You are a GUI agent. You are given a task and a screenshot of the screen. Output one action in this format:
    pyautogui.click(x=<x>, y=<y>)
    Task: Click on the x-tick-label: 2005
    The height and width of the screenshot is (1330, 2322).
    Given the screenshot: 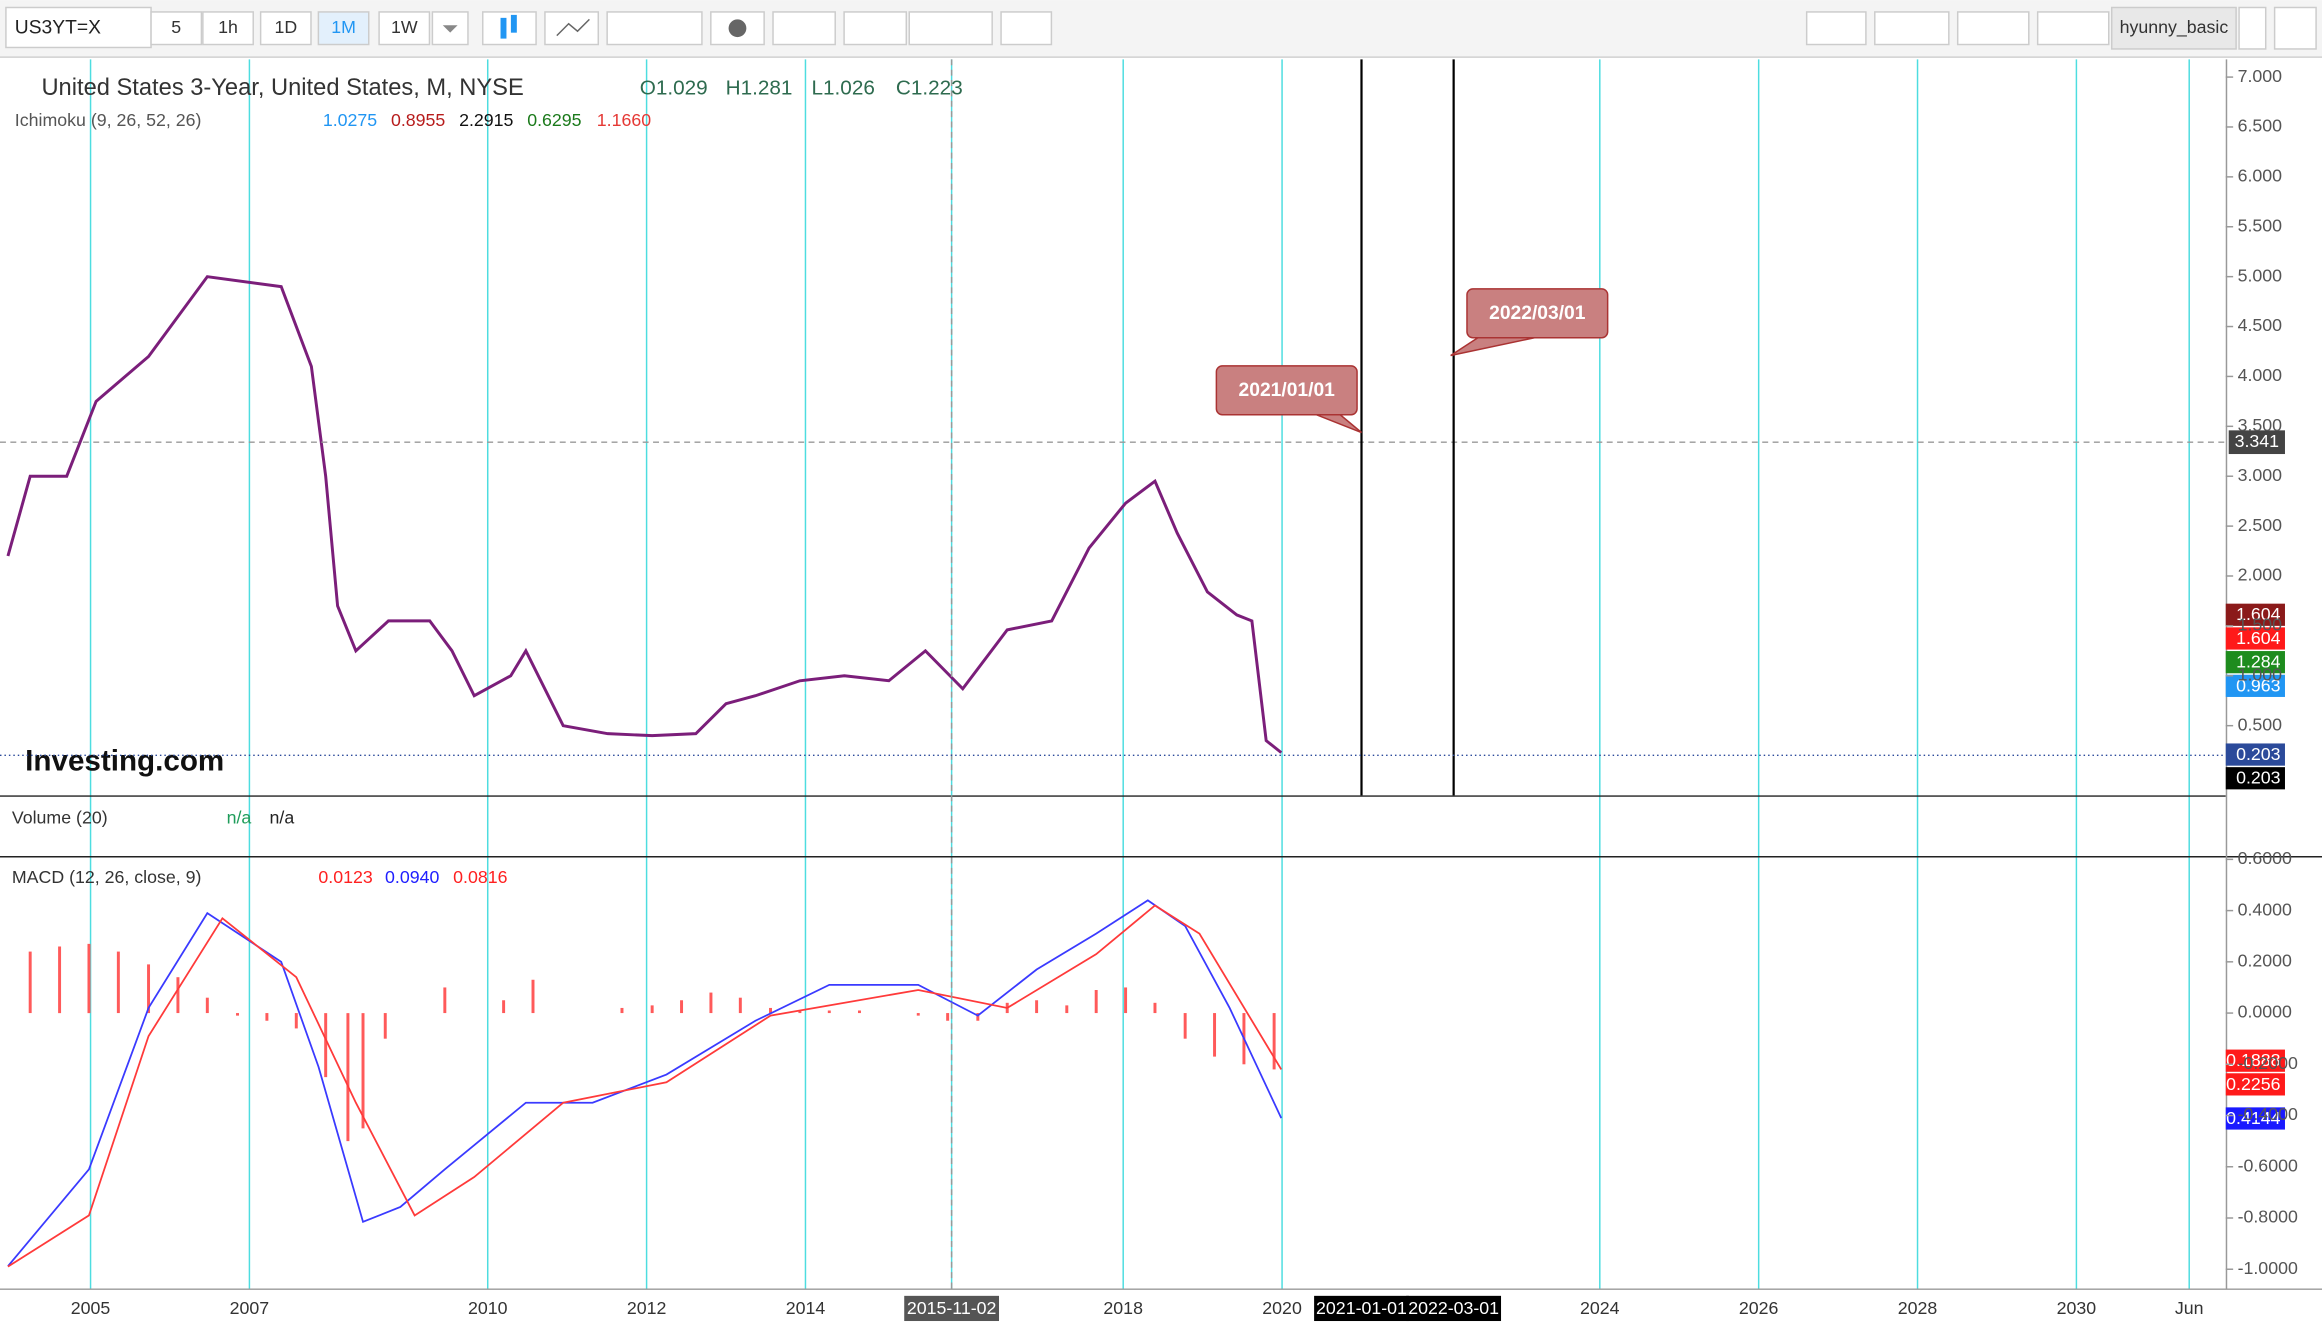 What is the action you would take?
    pyautogui.click(x=91, y=1308)
    